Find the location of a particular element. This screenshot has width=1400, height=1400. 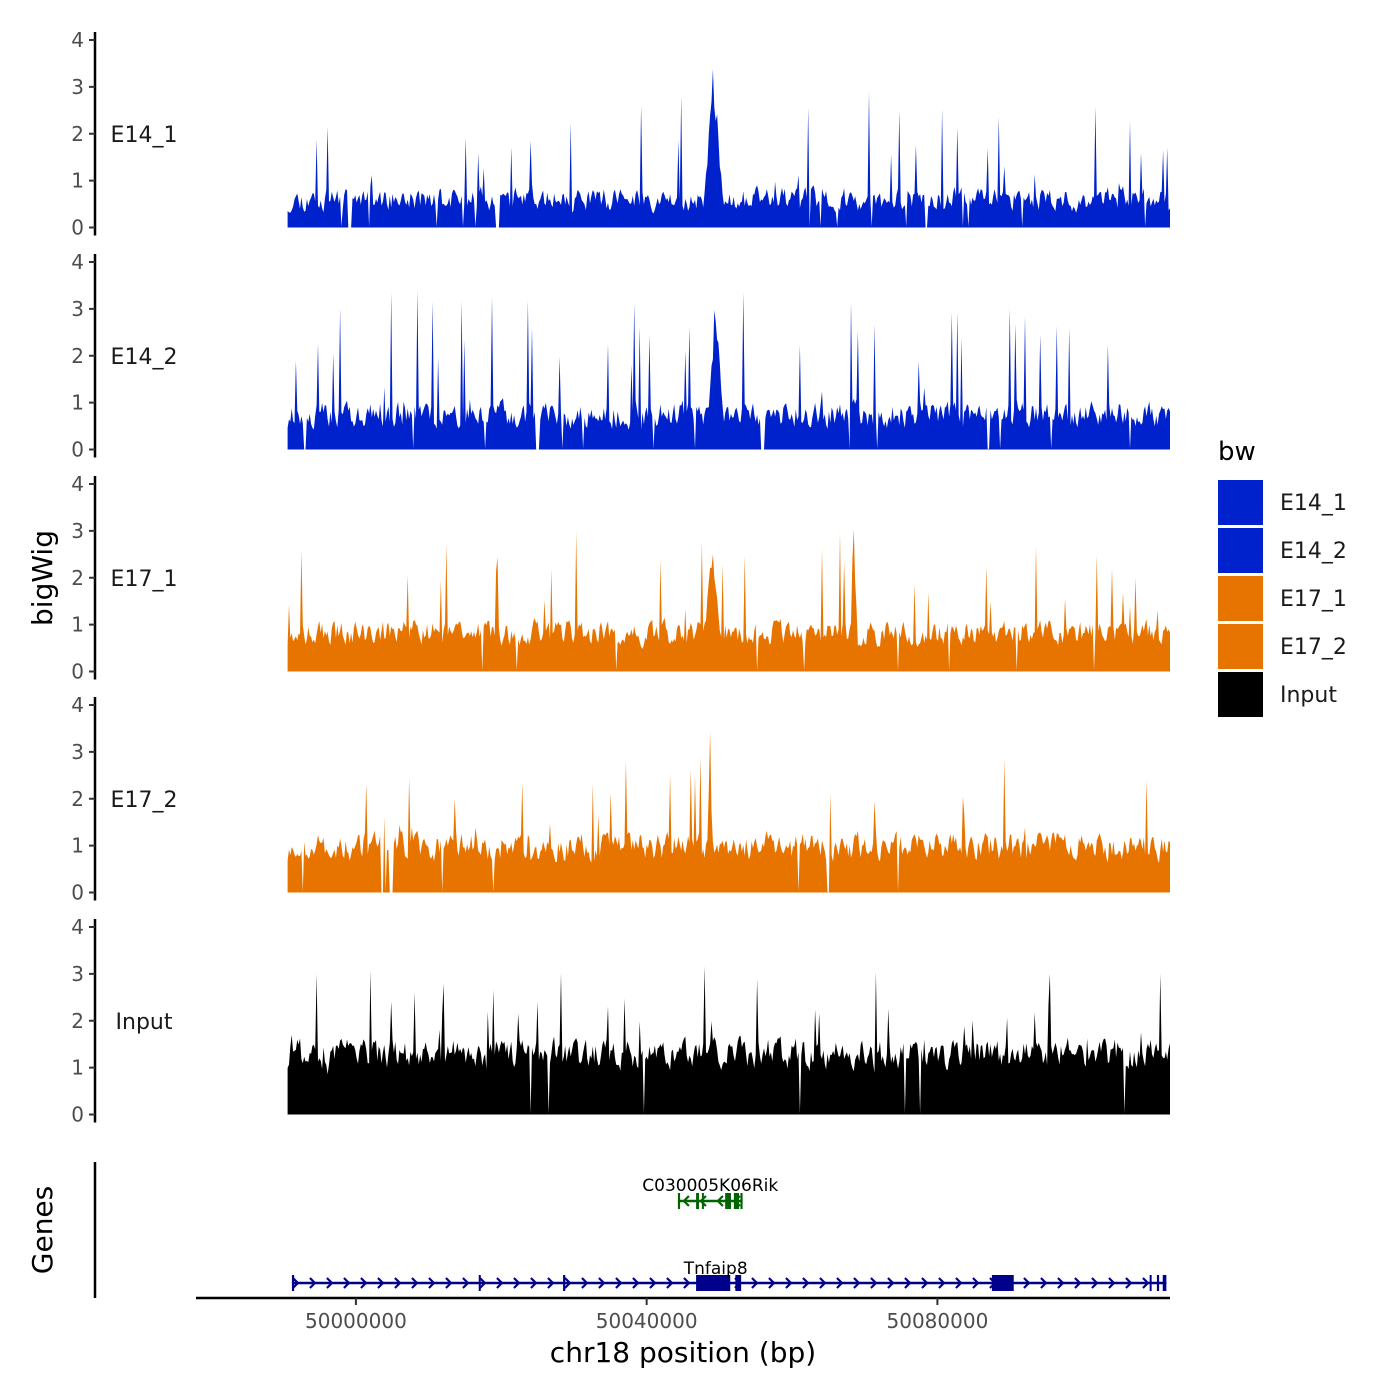

track-label: Input is located at coordinates (144, 1022).